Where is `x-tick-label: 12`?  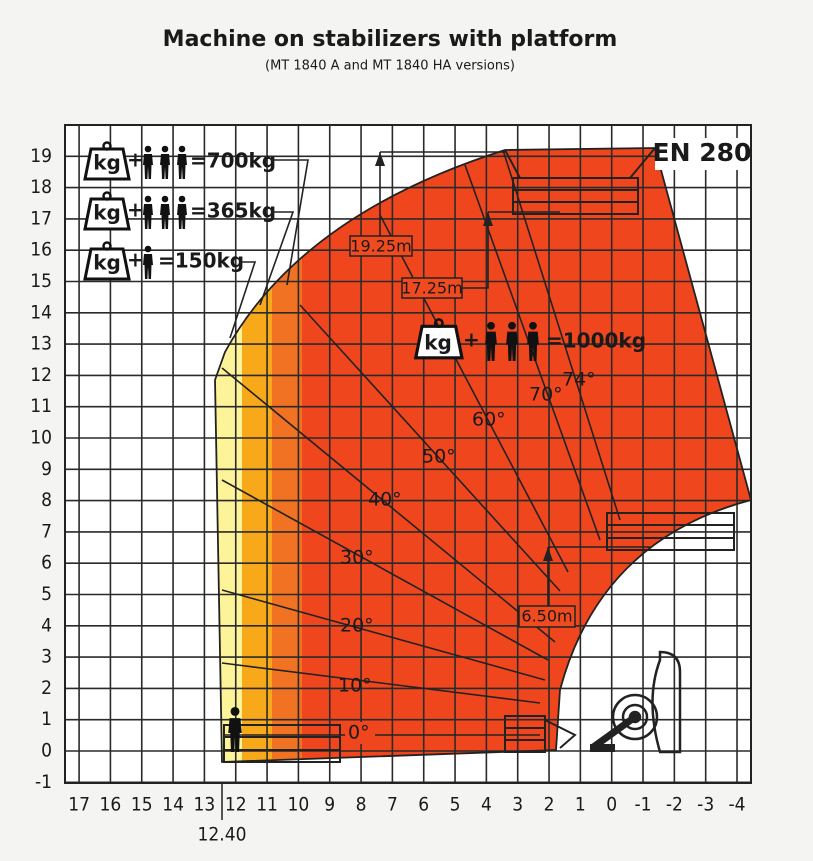 x-tick-label: 12 is located at coordinates (236, 805).